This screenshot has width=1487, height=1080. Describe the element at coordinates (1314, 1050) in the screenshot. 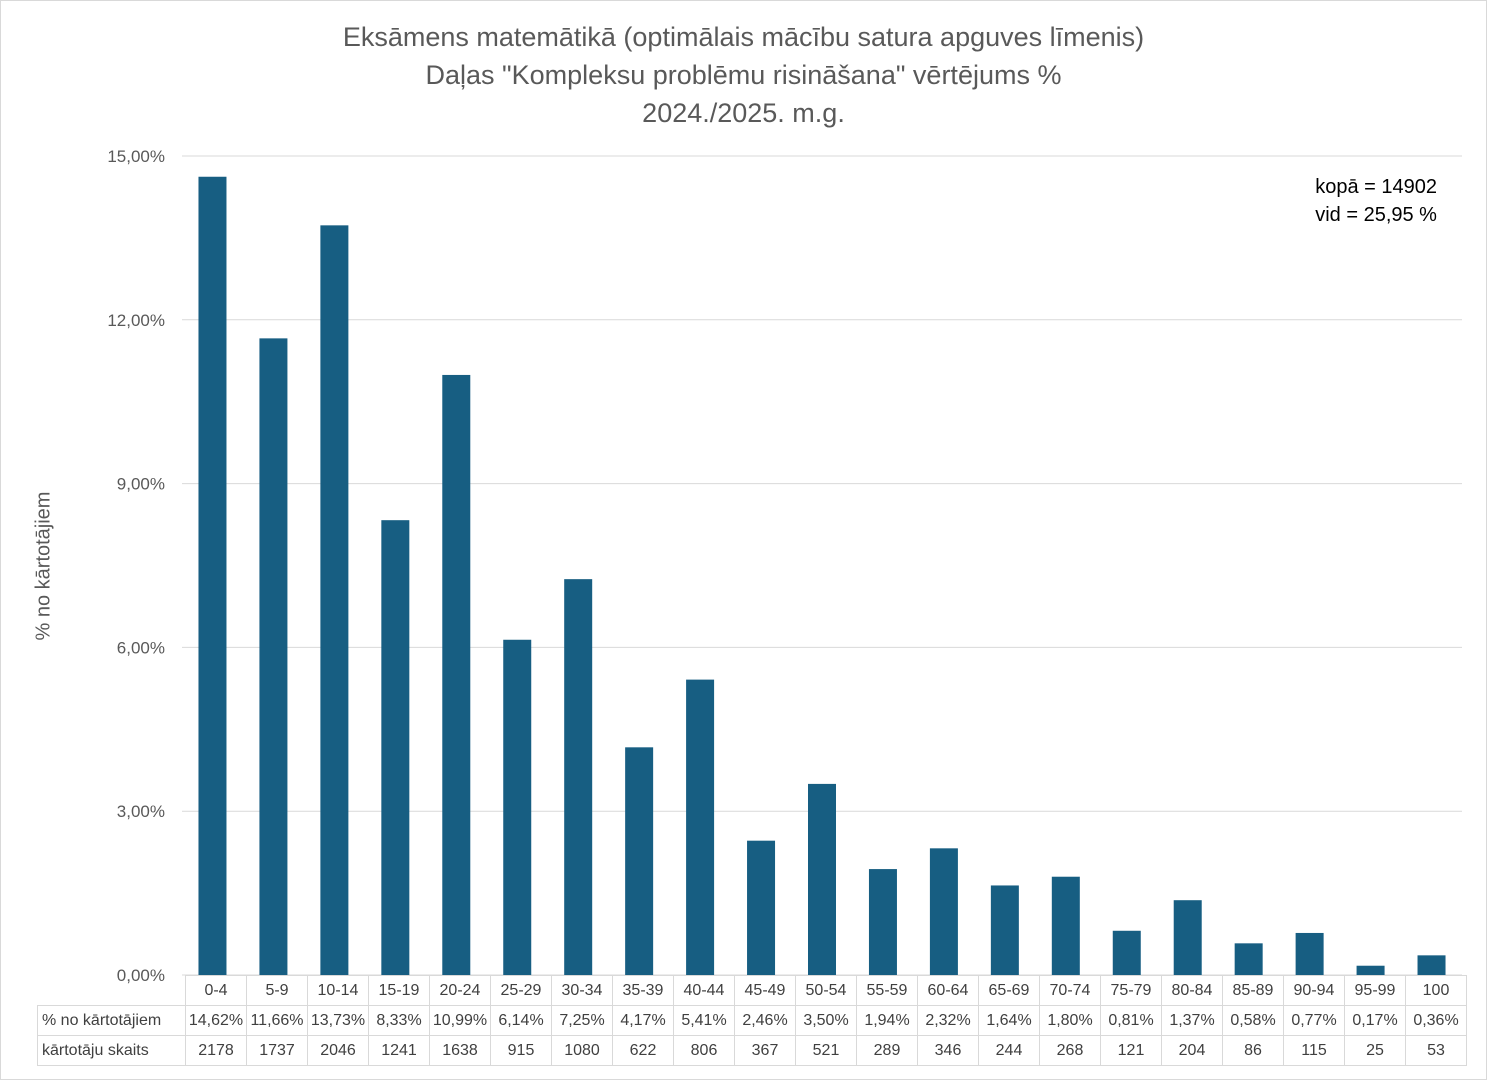

I see `count-label: 115` at that location.